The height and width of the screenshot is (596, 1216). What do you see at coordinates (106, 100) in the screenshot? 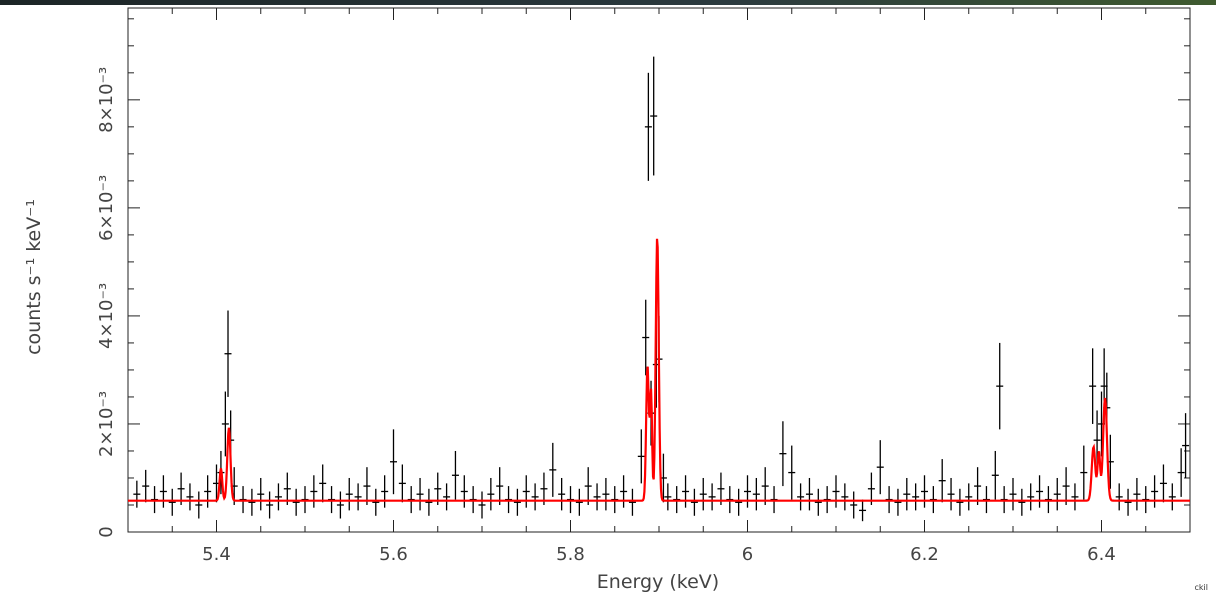
I see `y-tick-label: 8×10⁻³` at bounding box center [106, 100].